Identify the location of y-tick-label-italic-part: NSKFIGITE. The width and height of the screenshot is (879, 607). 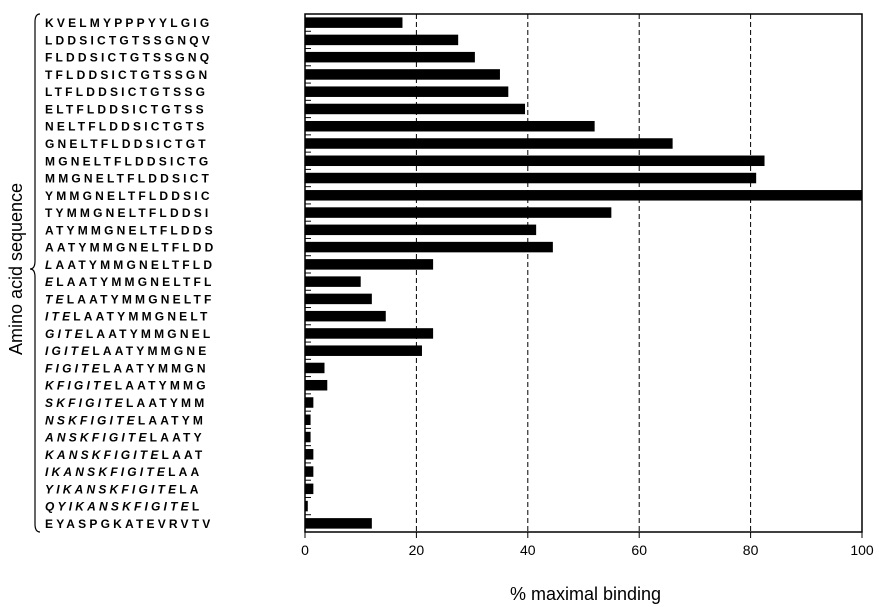
(91, 420).